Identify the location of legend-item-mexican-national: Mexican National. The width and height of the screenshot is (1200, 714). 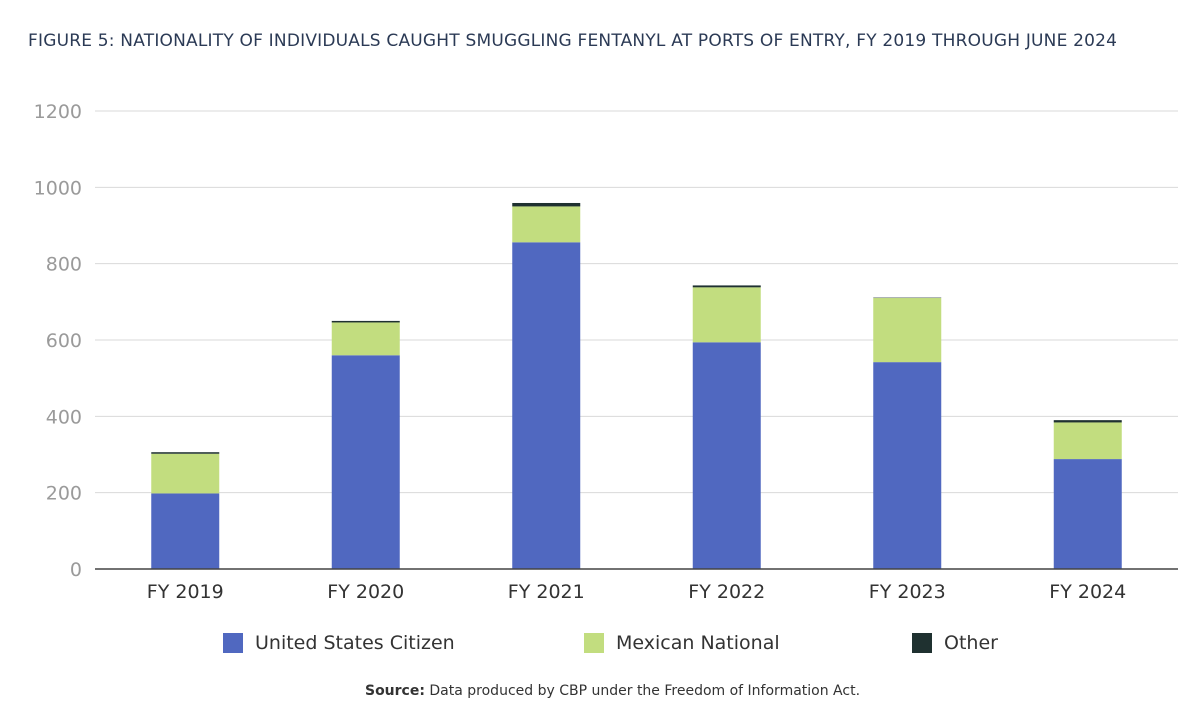
(682, 643).